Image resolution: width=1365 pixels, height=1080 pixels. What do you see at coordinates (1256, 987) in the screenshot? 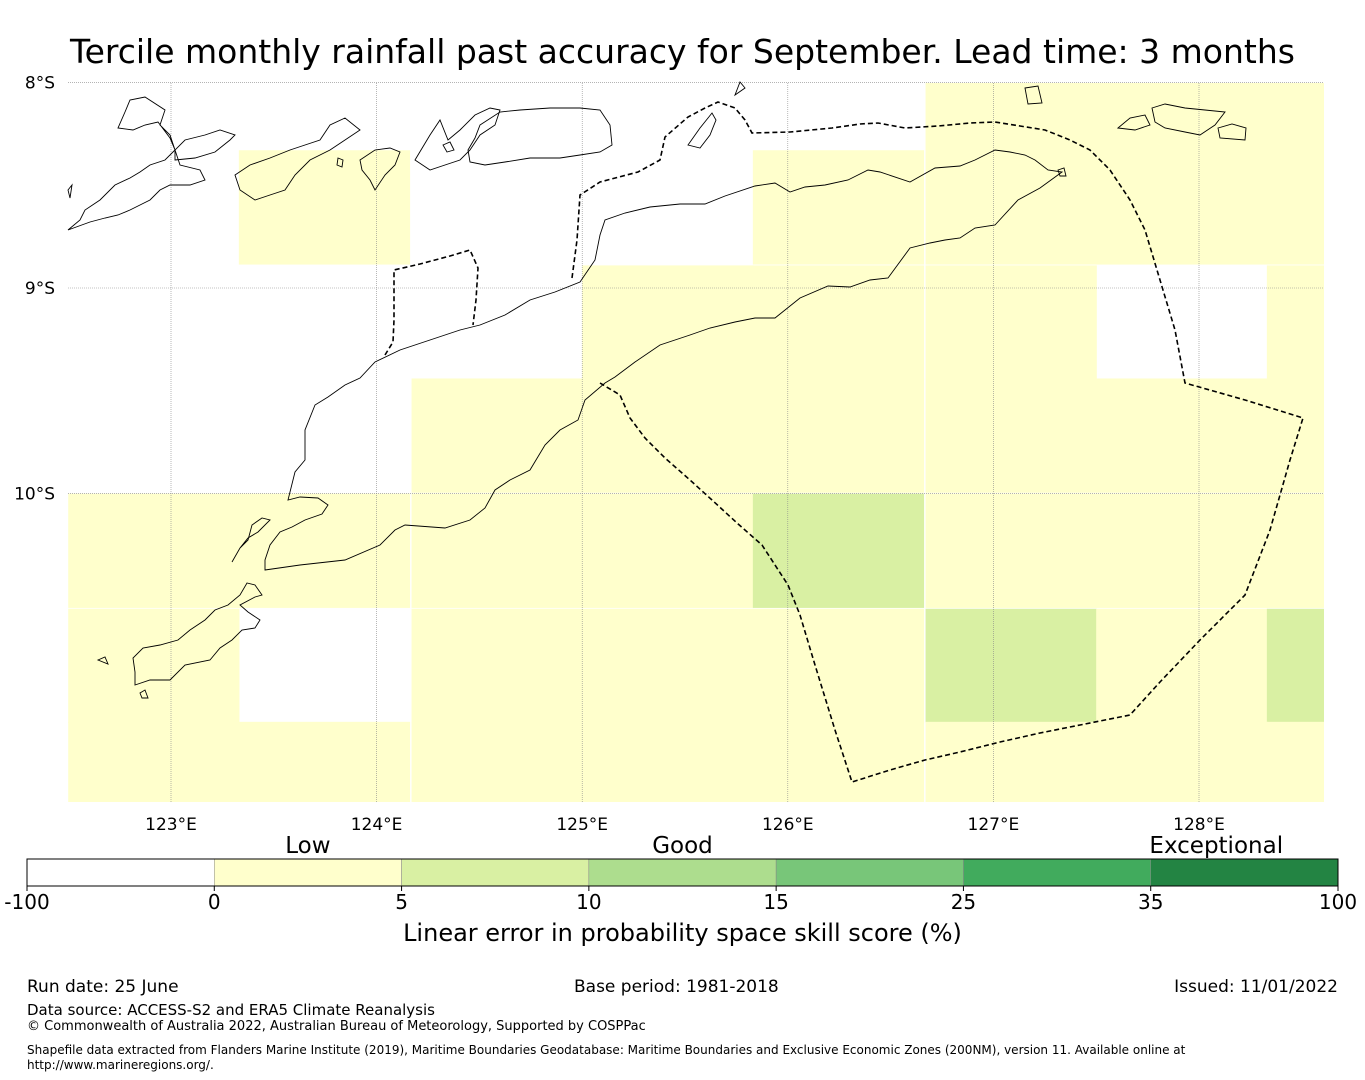
I see `issued-date: Issued: 11/01/2022` at bounding box center [1256, 987].